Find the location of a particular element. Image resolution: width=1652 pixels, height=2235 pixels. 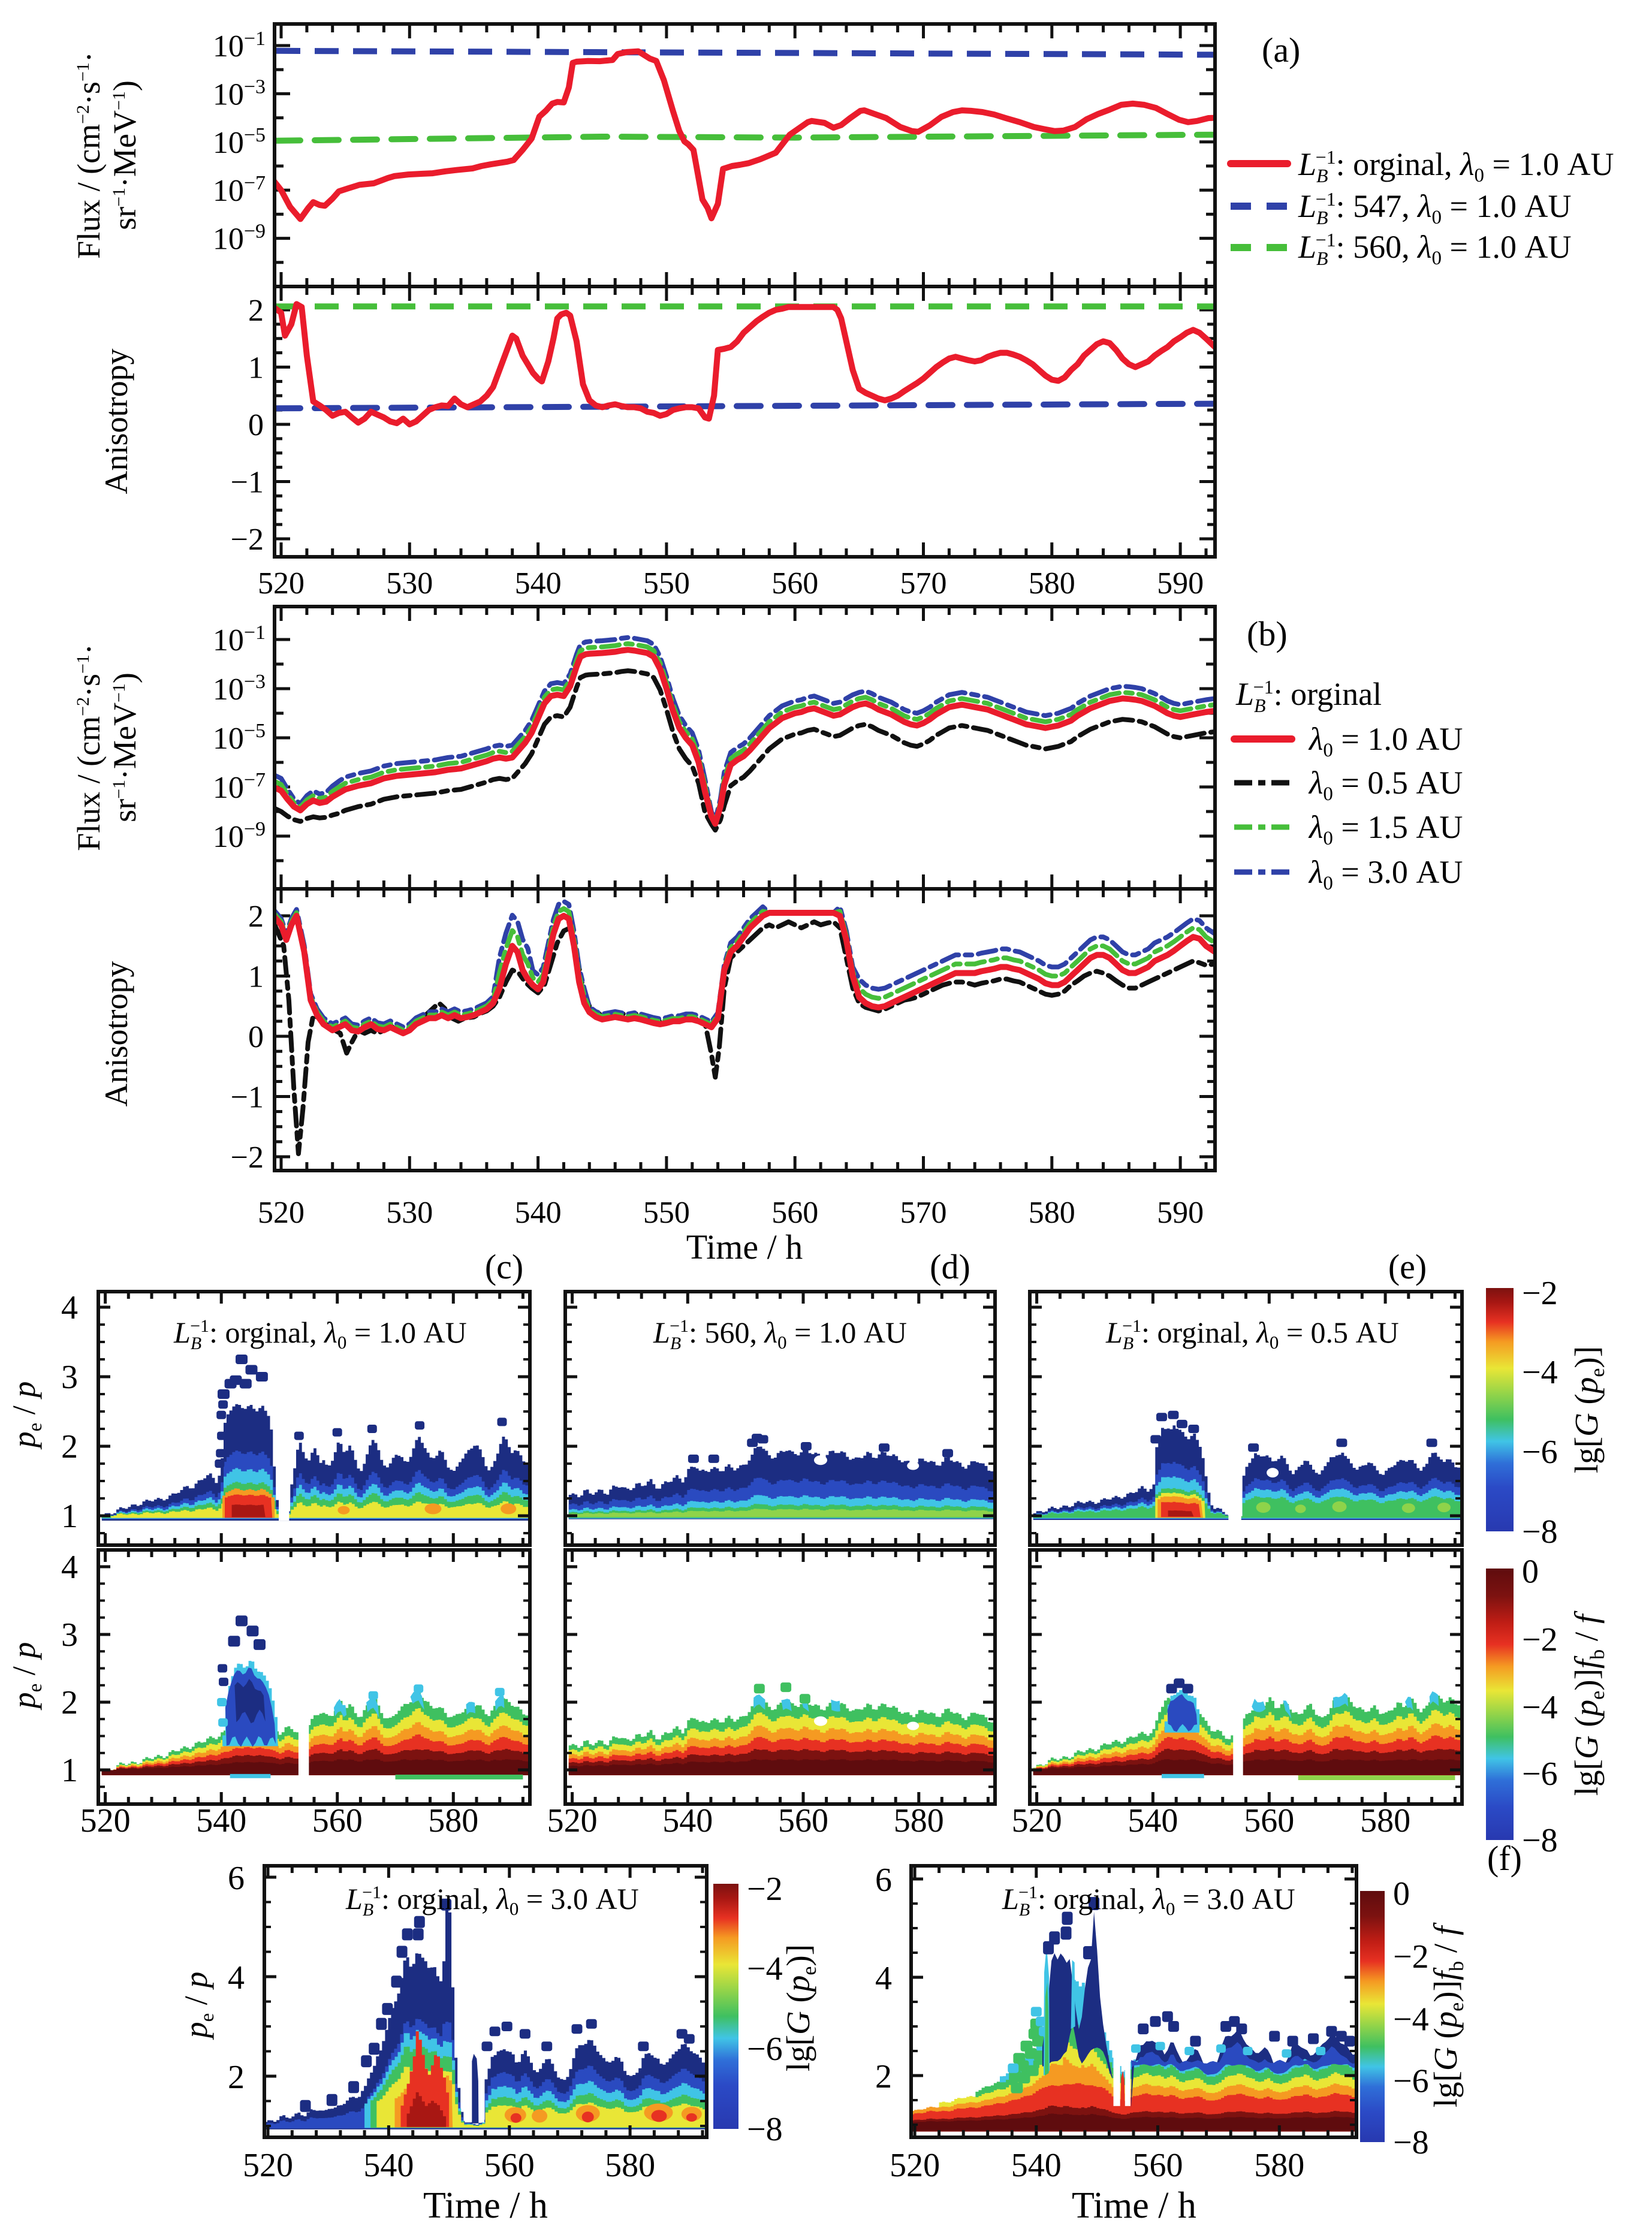

svg-text: (b) is located at coordinates (1267, 633).